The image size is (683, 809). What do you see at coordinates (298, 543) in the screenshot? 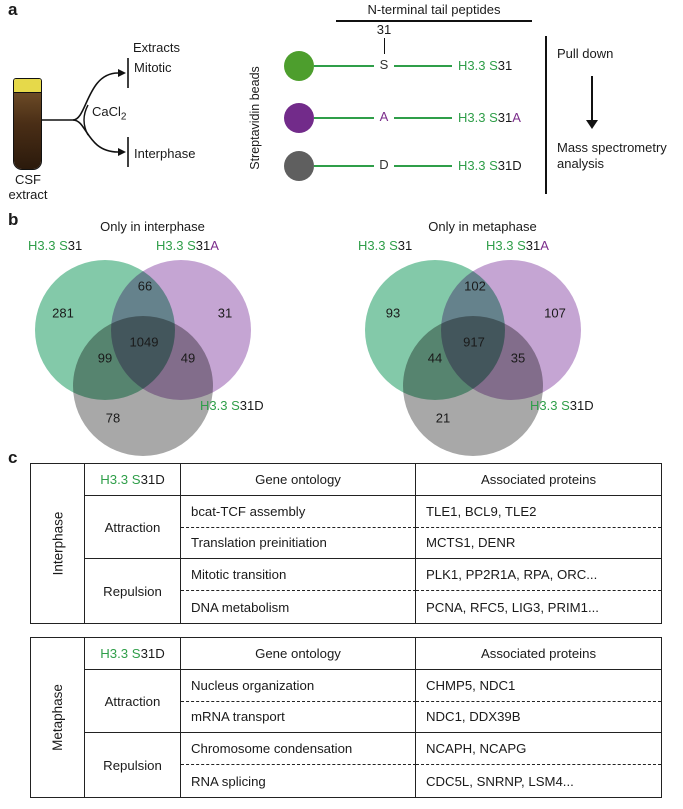
I see `table1-ontology-cell: Translation preinitiation` at bounding box center [298, 543].